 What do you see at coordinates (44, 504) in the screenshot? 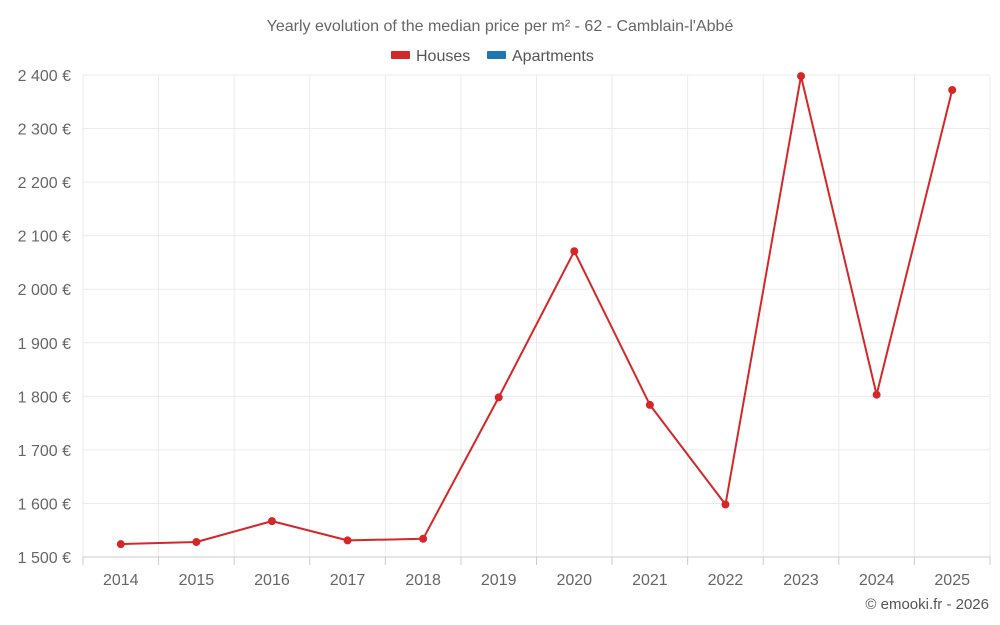
I see `y-tick-label: 1 600 €` at bounding box center [44, 504].